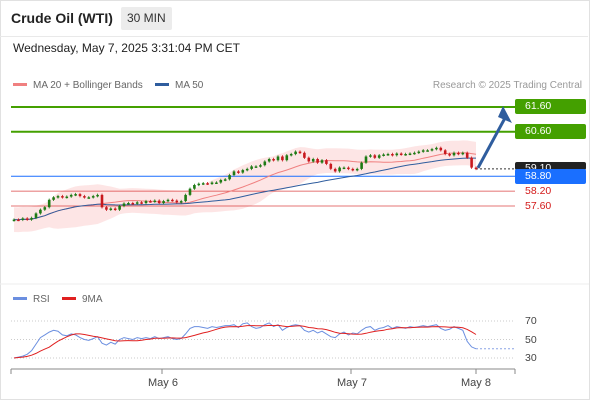  What do you see at coordinates (146, 18) in the screenshot?
I see `timeframe-badge: 30 MIN` at bounding box center [146, 18].